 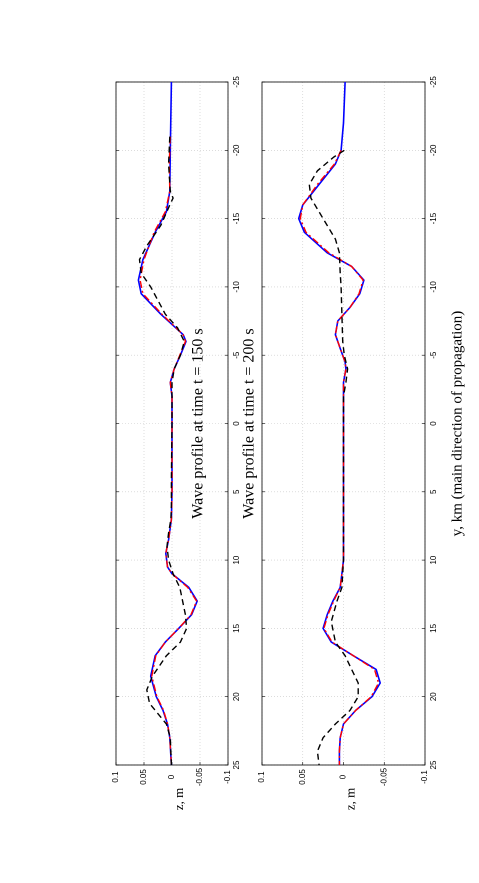 What do you see at coordinates (249, 423) in the screenshot?
I see `chart-title: Wave profile at time t = 200 s` at bounding box center [249, 423].